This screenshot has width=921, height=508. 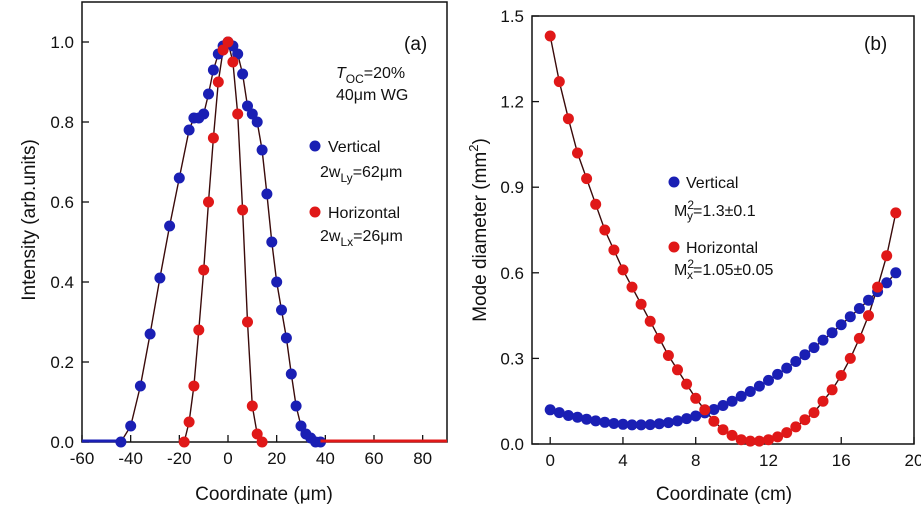 What do you see at coordinates (480, 141) in the screenshot?
I see `ylabel-b-end: )` at bounding box center [480, 141].